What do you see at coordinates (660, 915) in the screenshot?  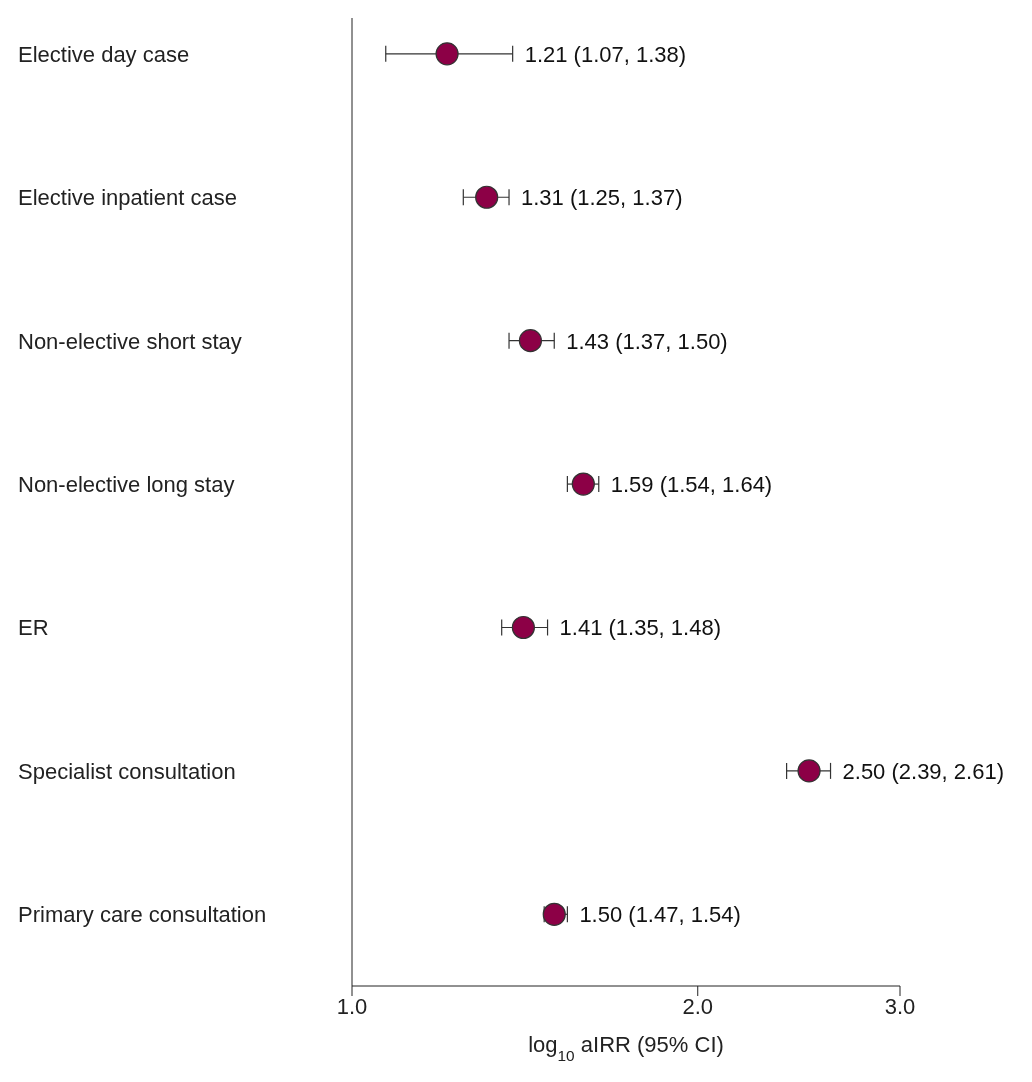 I see `data-label: 1.50 (1.47, 1.54)` at bounding box center [660, 915].